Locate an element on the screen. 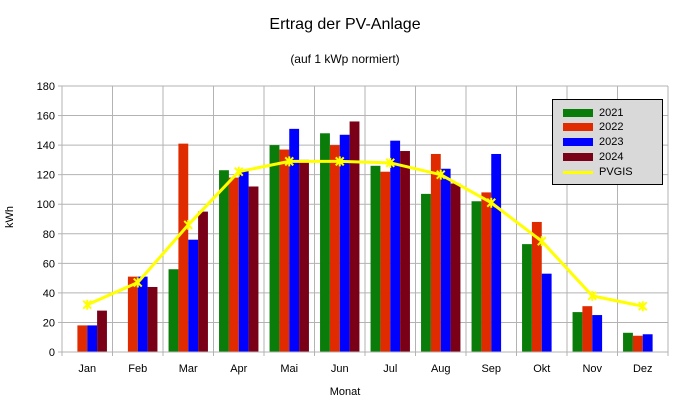  chart-title: Ertrag der PV-Anlage is located at coordinates (345, 24).